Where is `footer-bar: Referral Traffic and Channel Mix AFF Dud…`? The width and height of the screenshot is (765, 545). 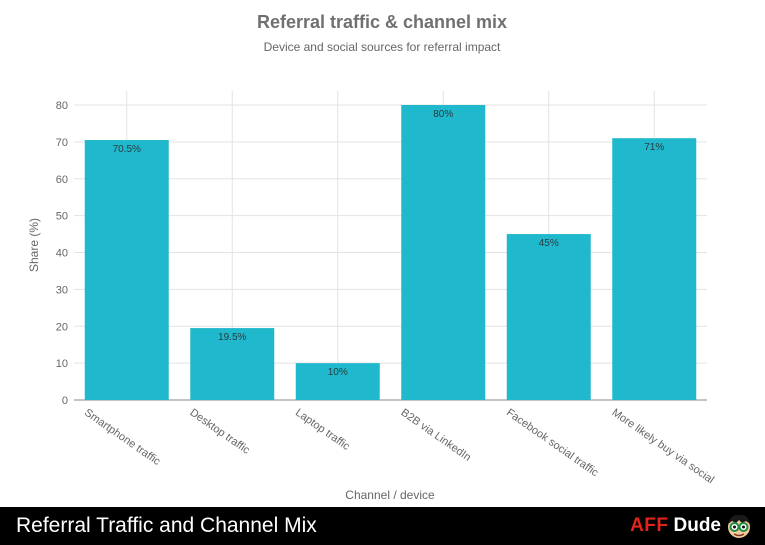
footer-bar: Referral Traffic and Channel Mix AFF Dud… is located at coordinates (382, 526).